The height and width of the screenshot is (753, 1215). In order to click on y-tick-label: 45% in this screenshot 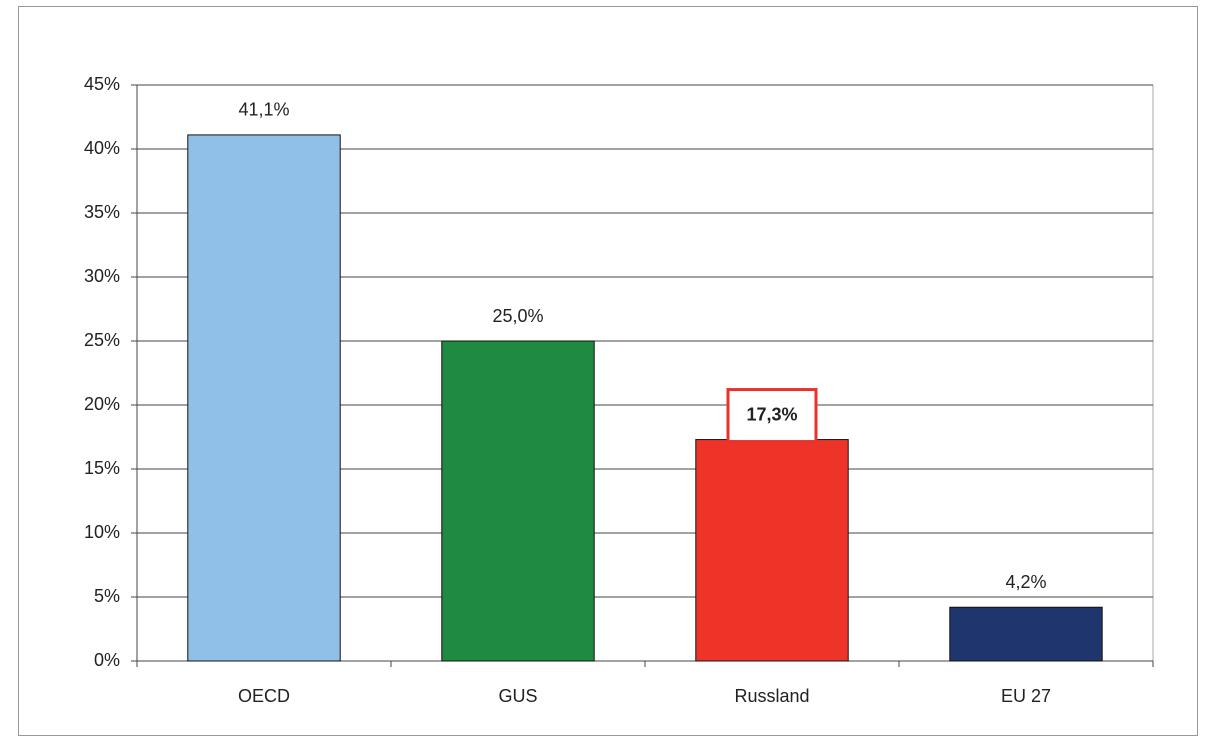, I will do `click(102, 84)`.